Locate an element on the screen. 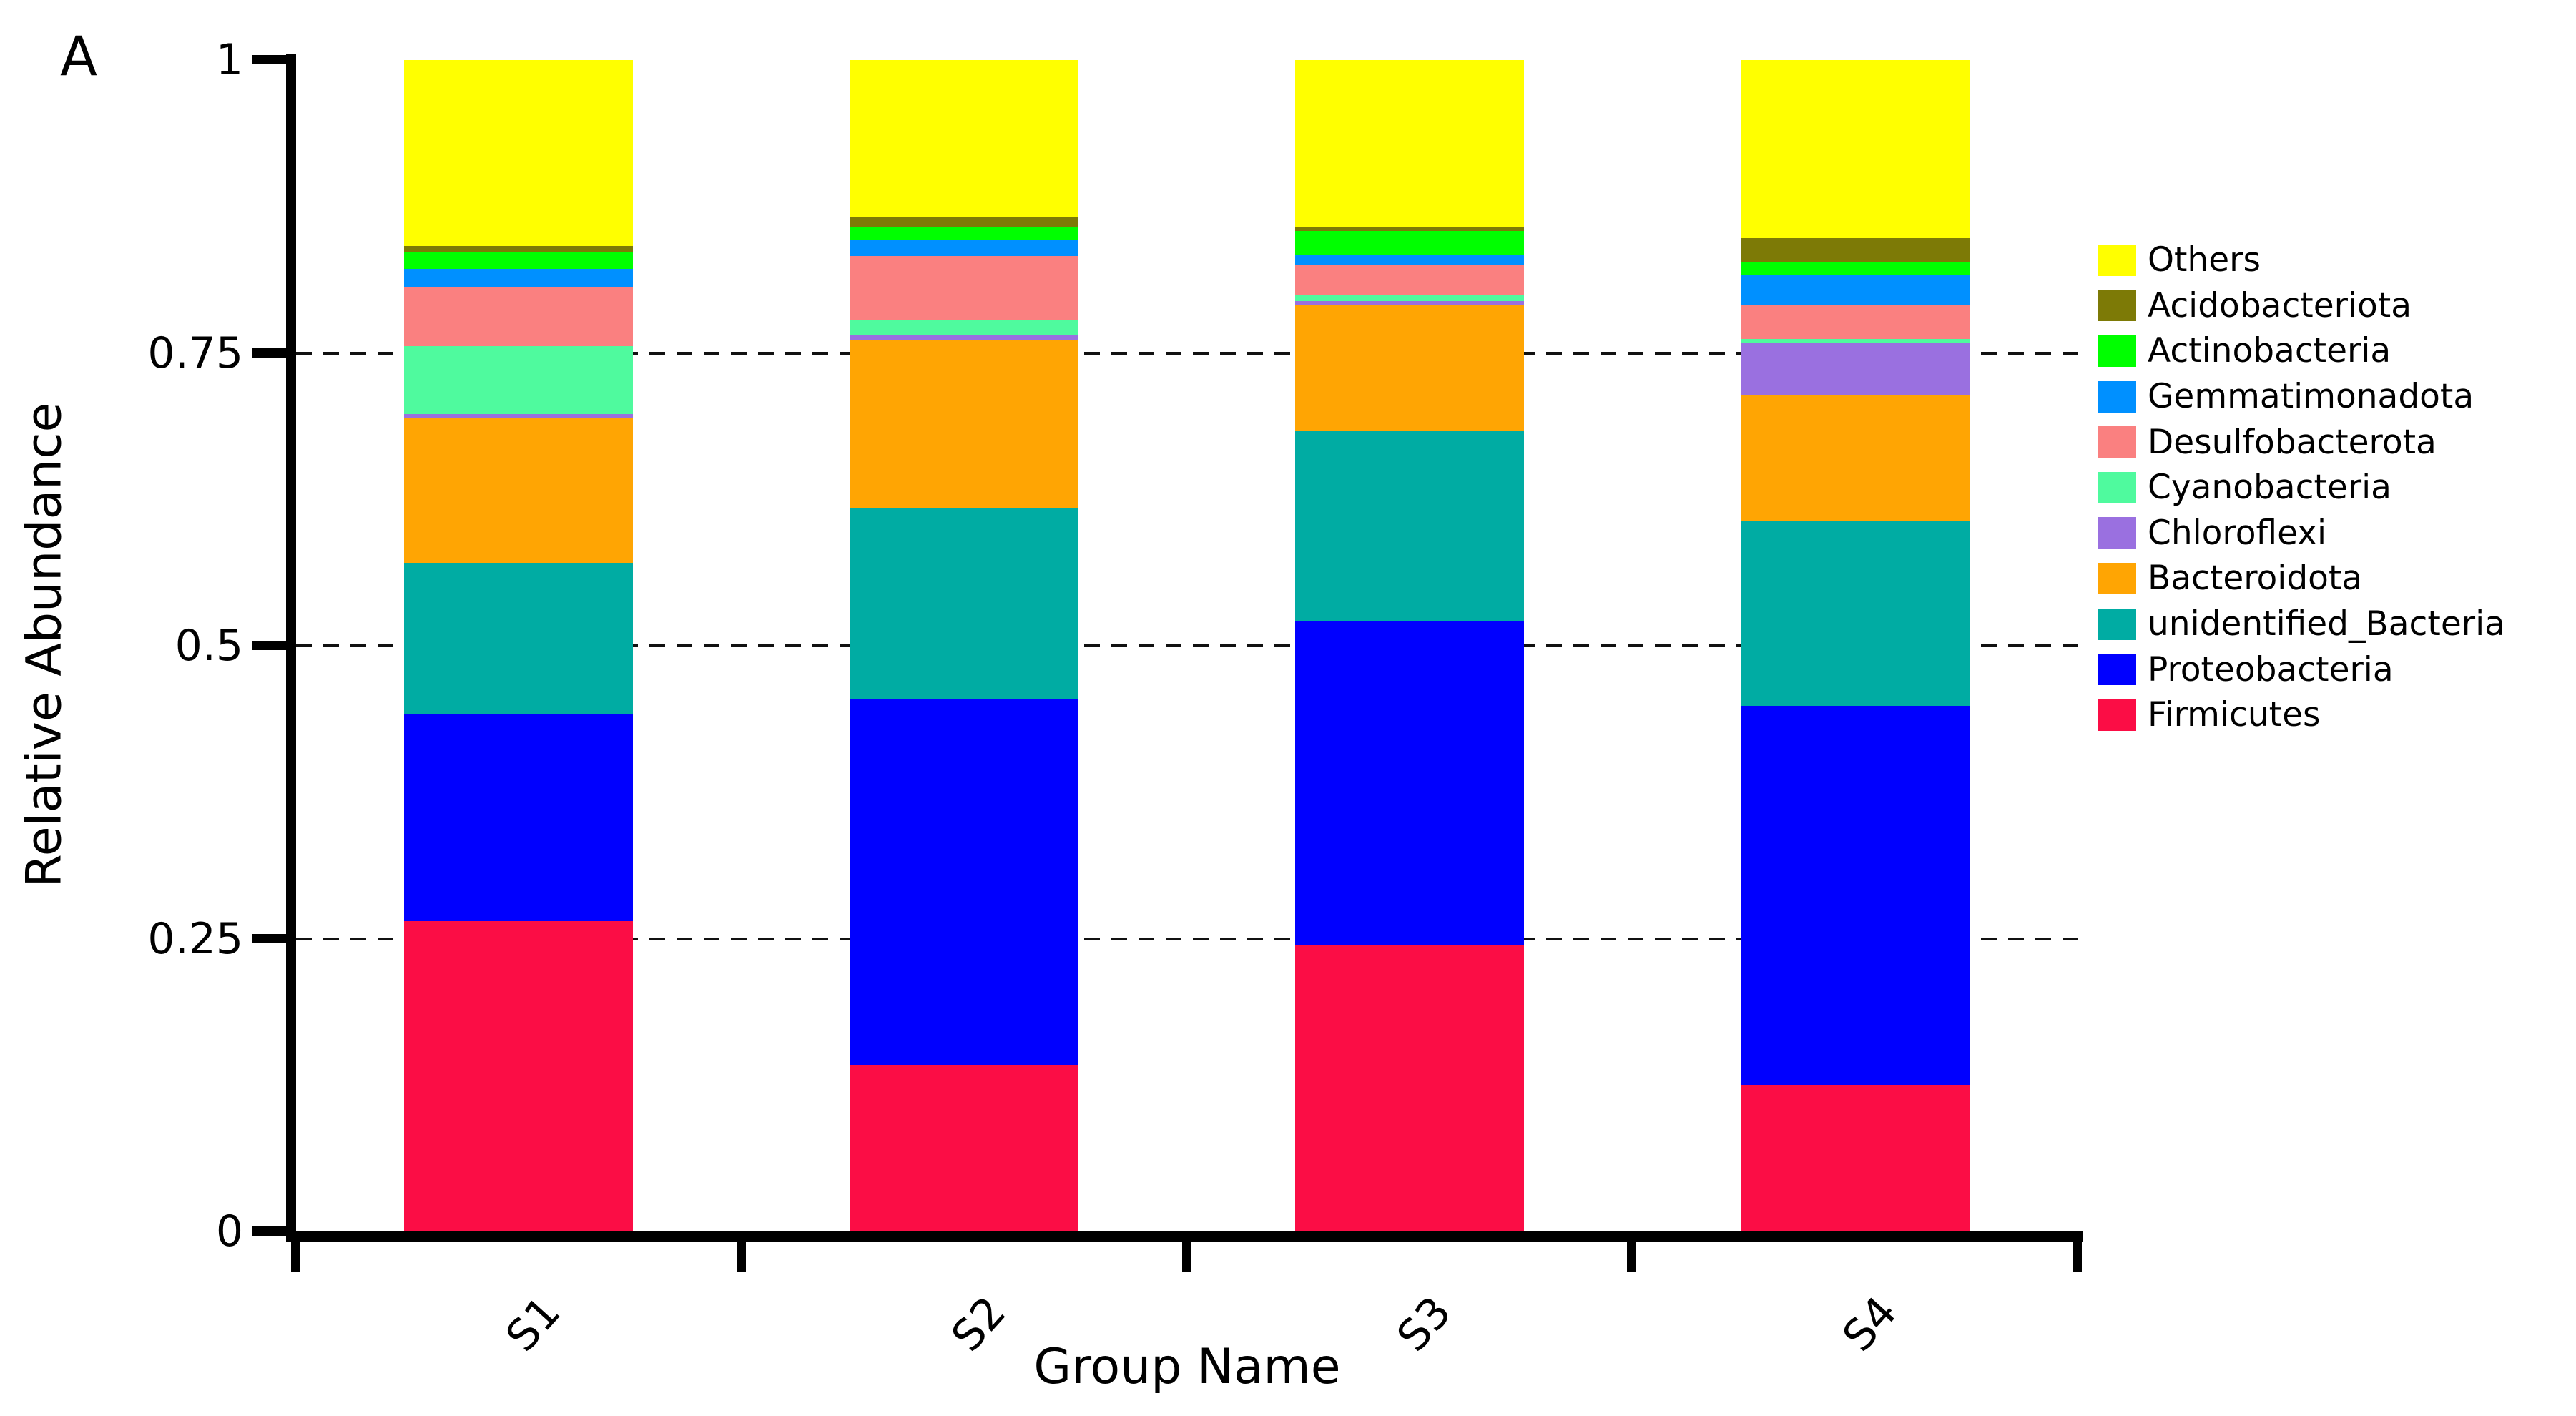  bar-S1-segment-Proteobacteria is located at coordinates (518, 818).